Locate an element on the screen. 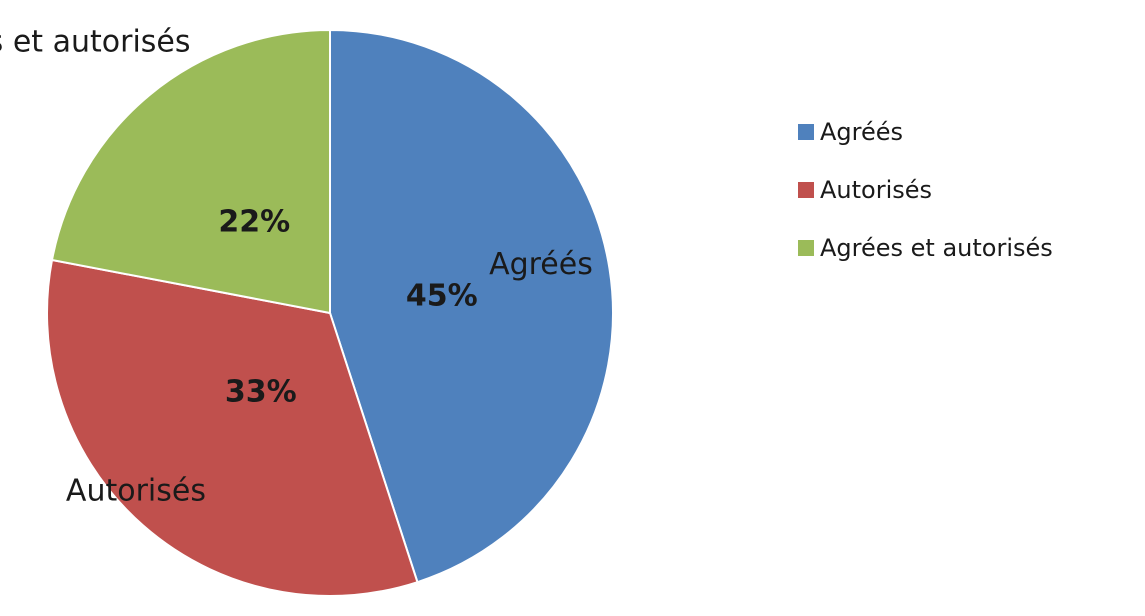 The width and height of the screenshot is (1145, 616). pie-slice-agrees-et-autorises is located at coordinates (190, 171).